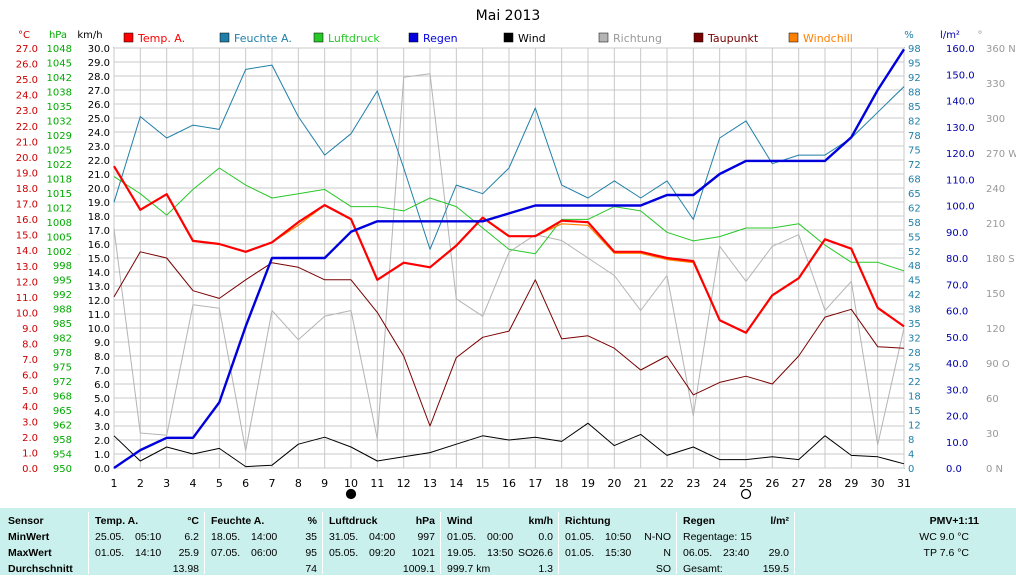 This screenshot has height=576, width=1016. What do you see at coordinates (960, 49) in the screenshot?
I see `rain-tick: 160.0` at bounding box center [960, 49].